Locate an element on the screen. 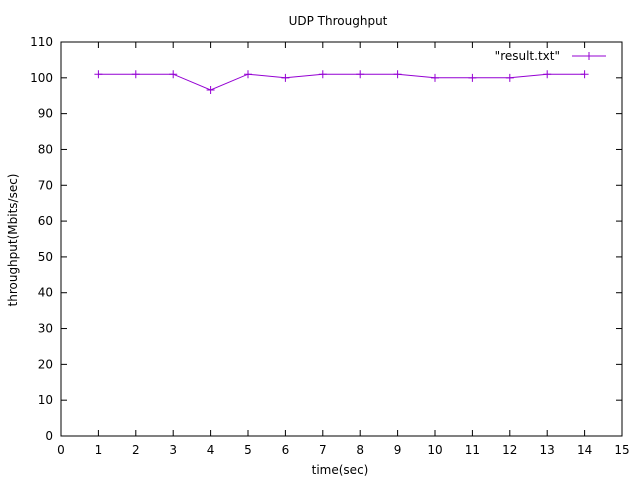 This screenshot has height=487, width=642. series-layer is located at coordinates (341, 82).